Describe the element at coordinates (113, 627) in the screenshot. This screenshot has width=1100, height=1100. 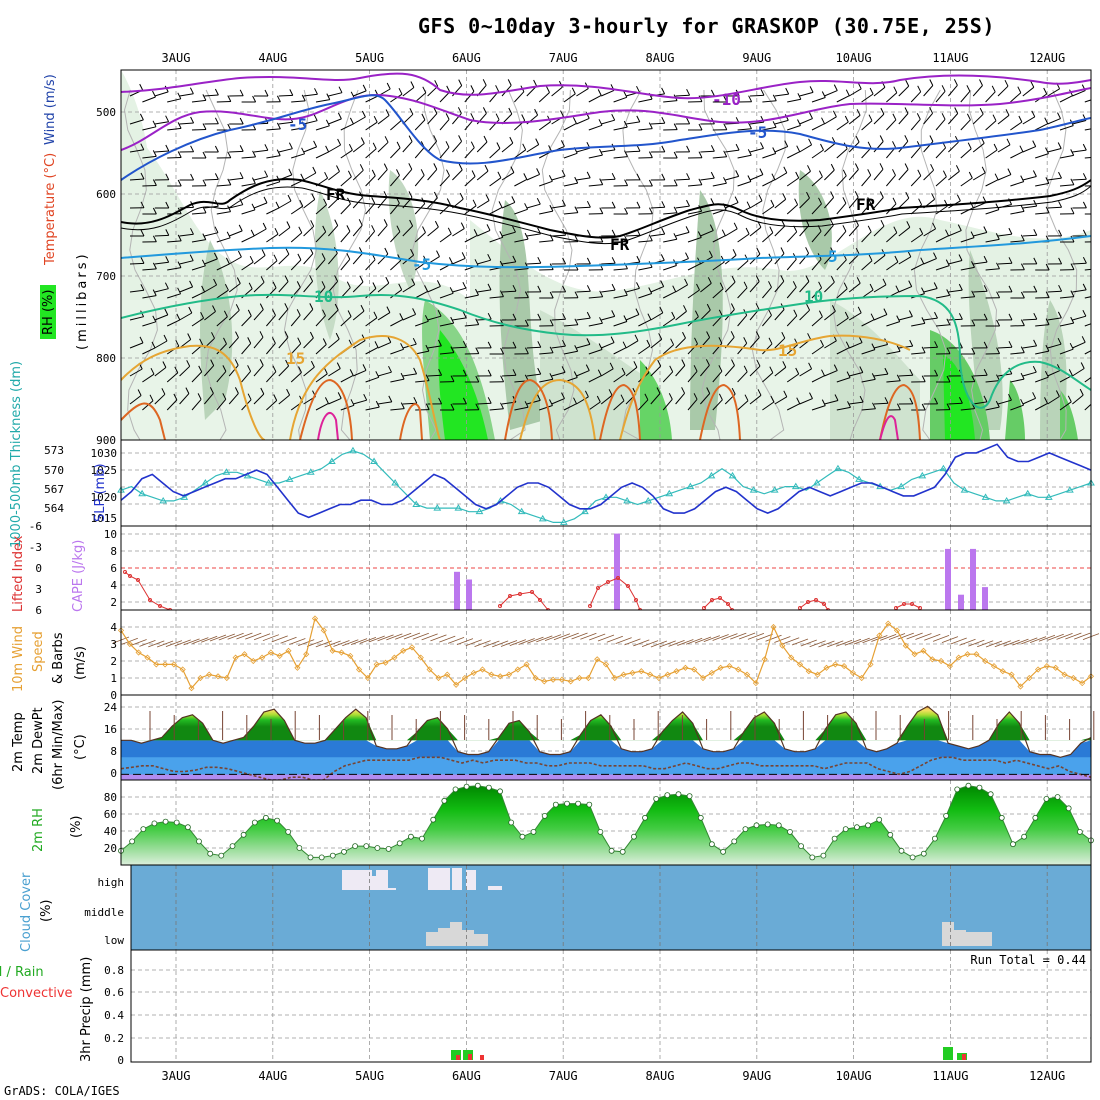
I see `y-tick-label: 4` at that location.